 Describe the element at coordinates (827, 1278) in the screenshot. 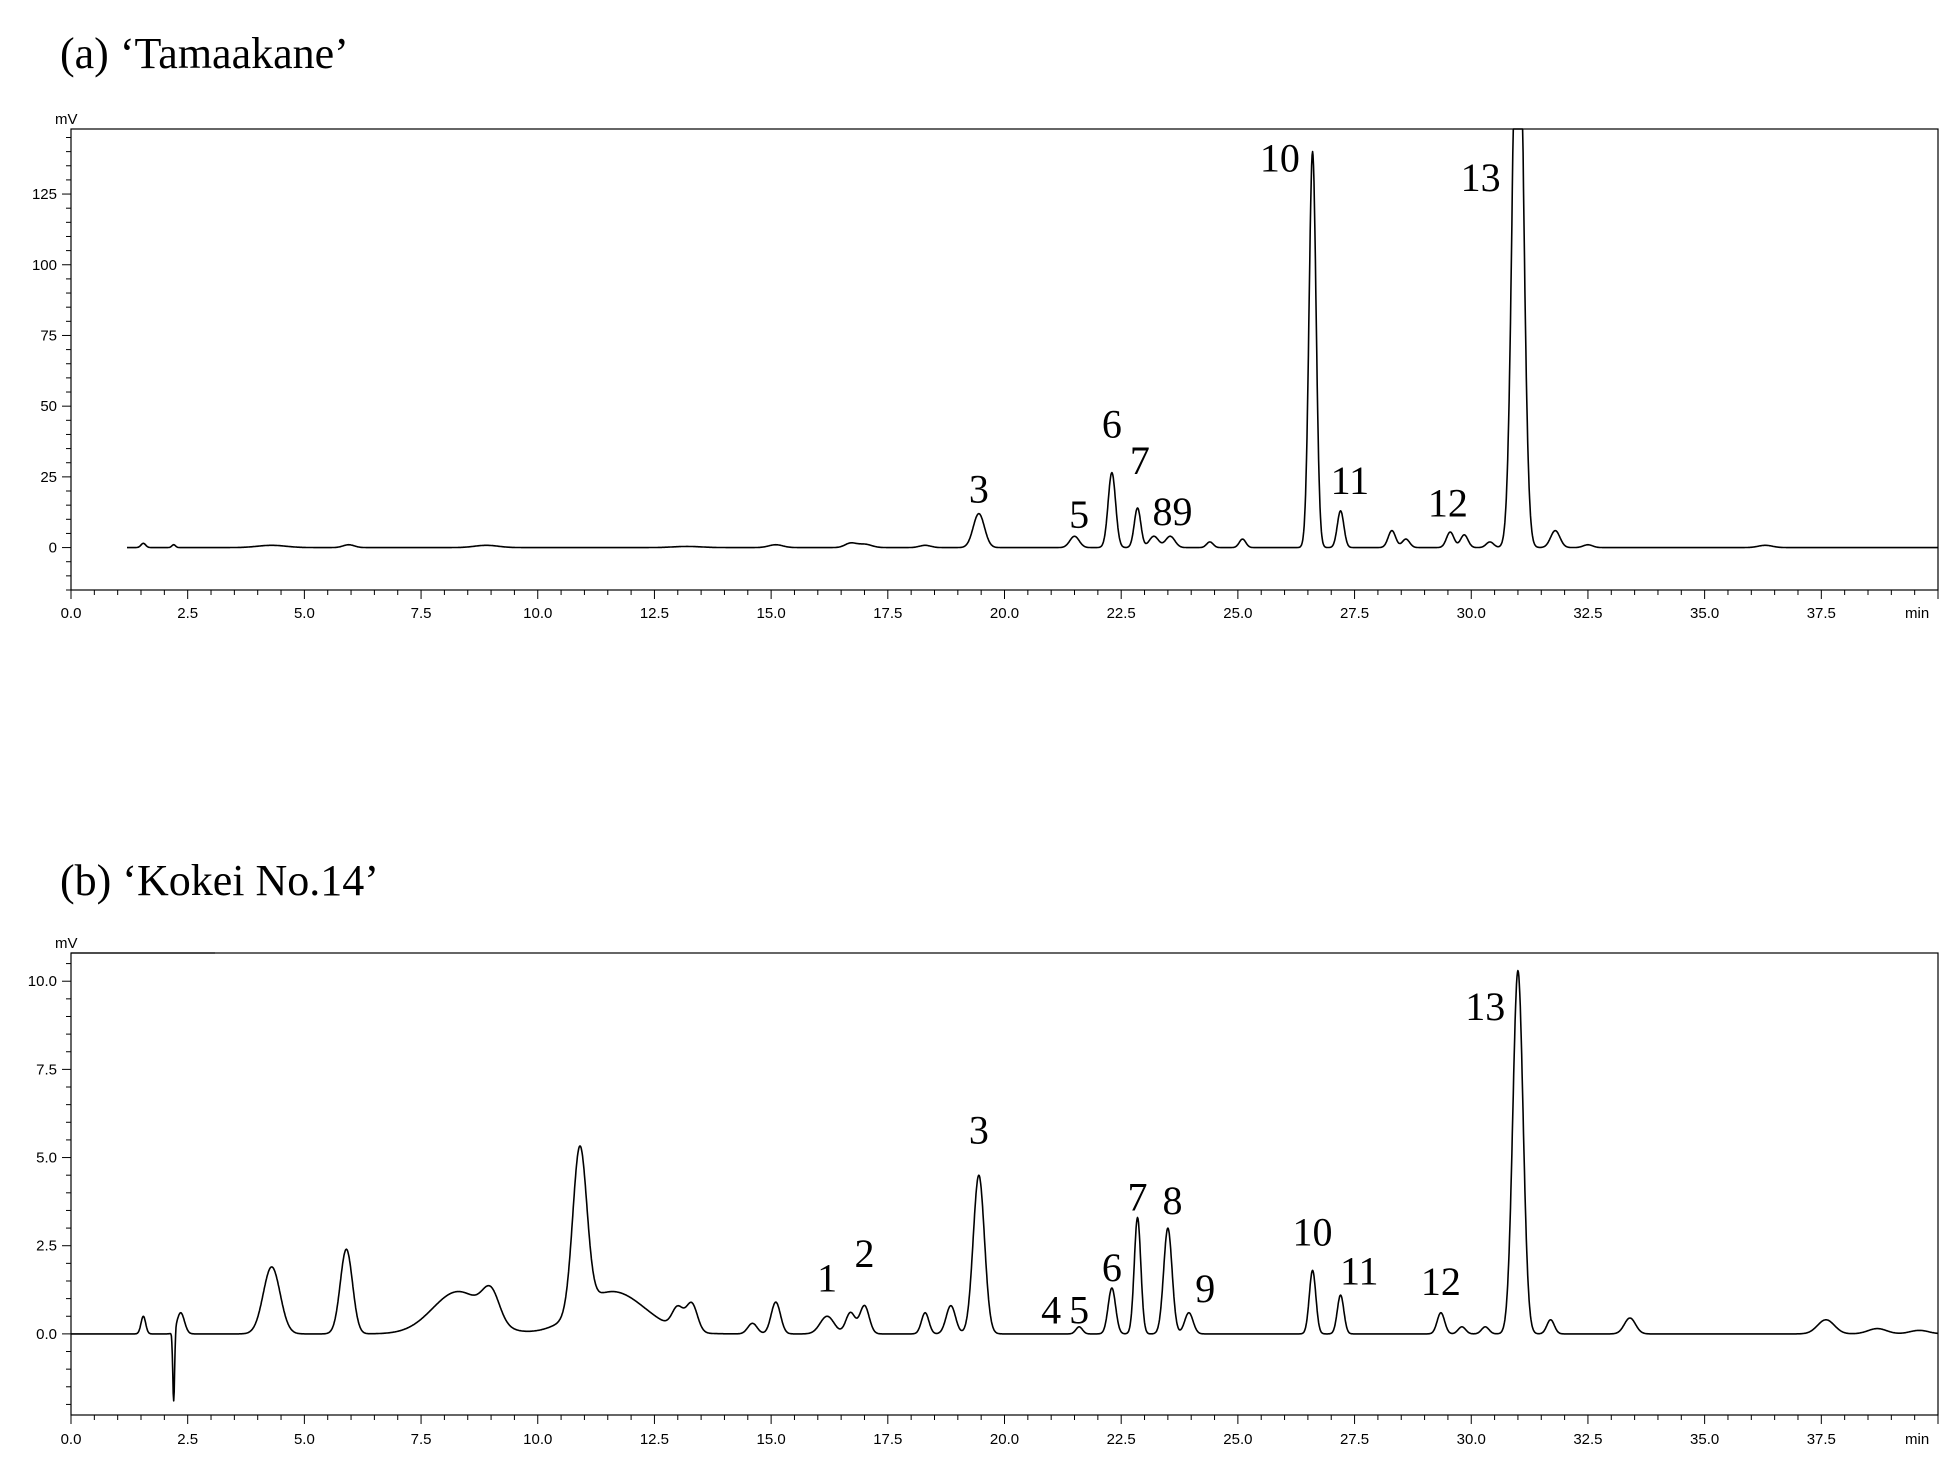

I see `peak-label-1: 1` at that location.